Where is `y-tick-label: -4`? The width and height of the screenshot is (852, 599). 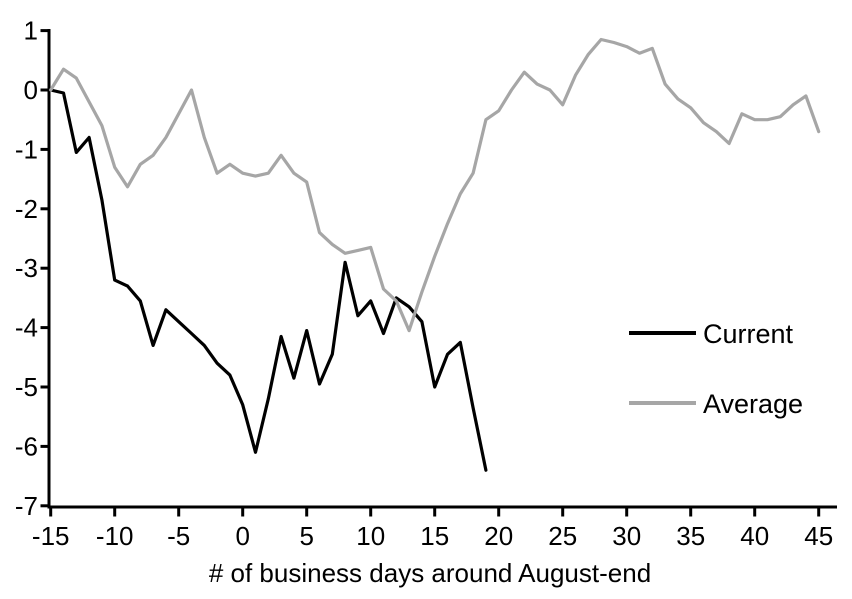 y-tick-label: -4 is located at coordinates (26, 328).